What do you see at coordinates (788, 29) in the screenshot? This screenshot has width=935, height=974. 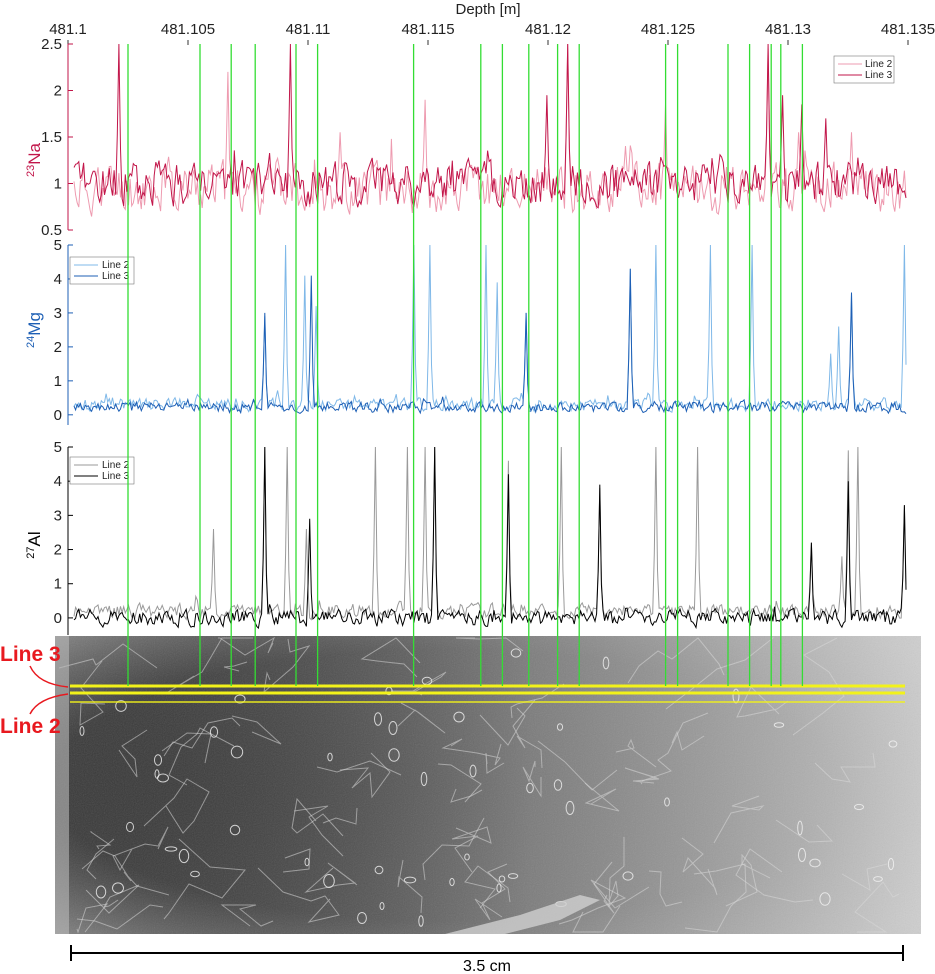 I see `depth-tick-label: 481.13` at bounding box center [788, 29].